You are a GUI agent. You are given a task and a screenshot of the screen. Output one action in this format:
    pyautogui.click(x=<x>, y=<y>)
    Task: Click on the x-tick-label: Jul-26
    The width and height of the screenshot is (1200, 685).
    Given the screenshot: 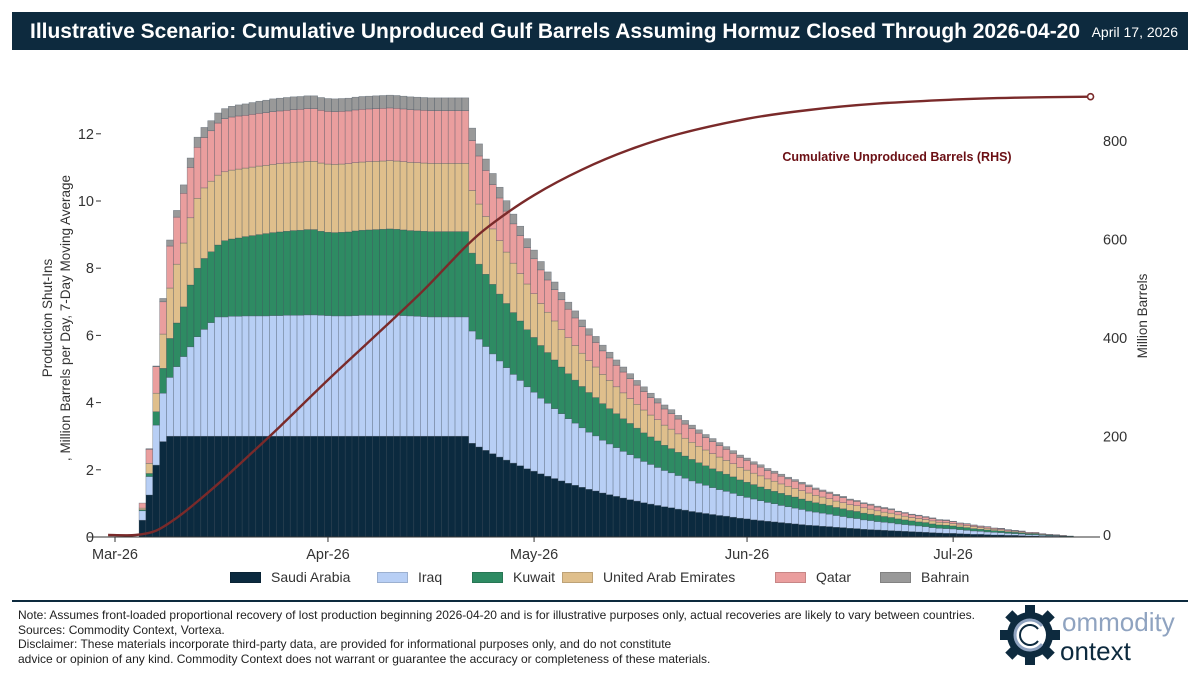 What is the action you would take?
    pyautogui.click(x=953, y=555)
    